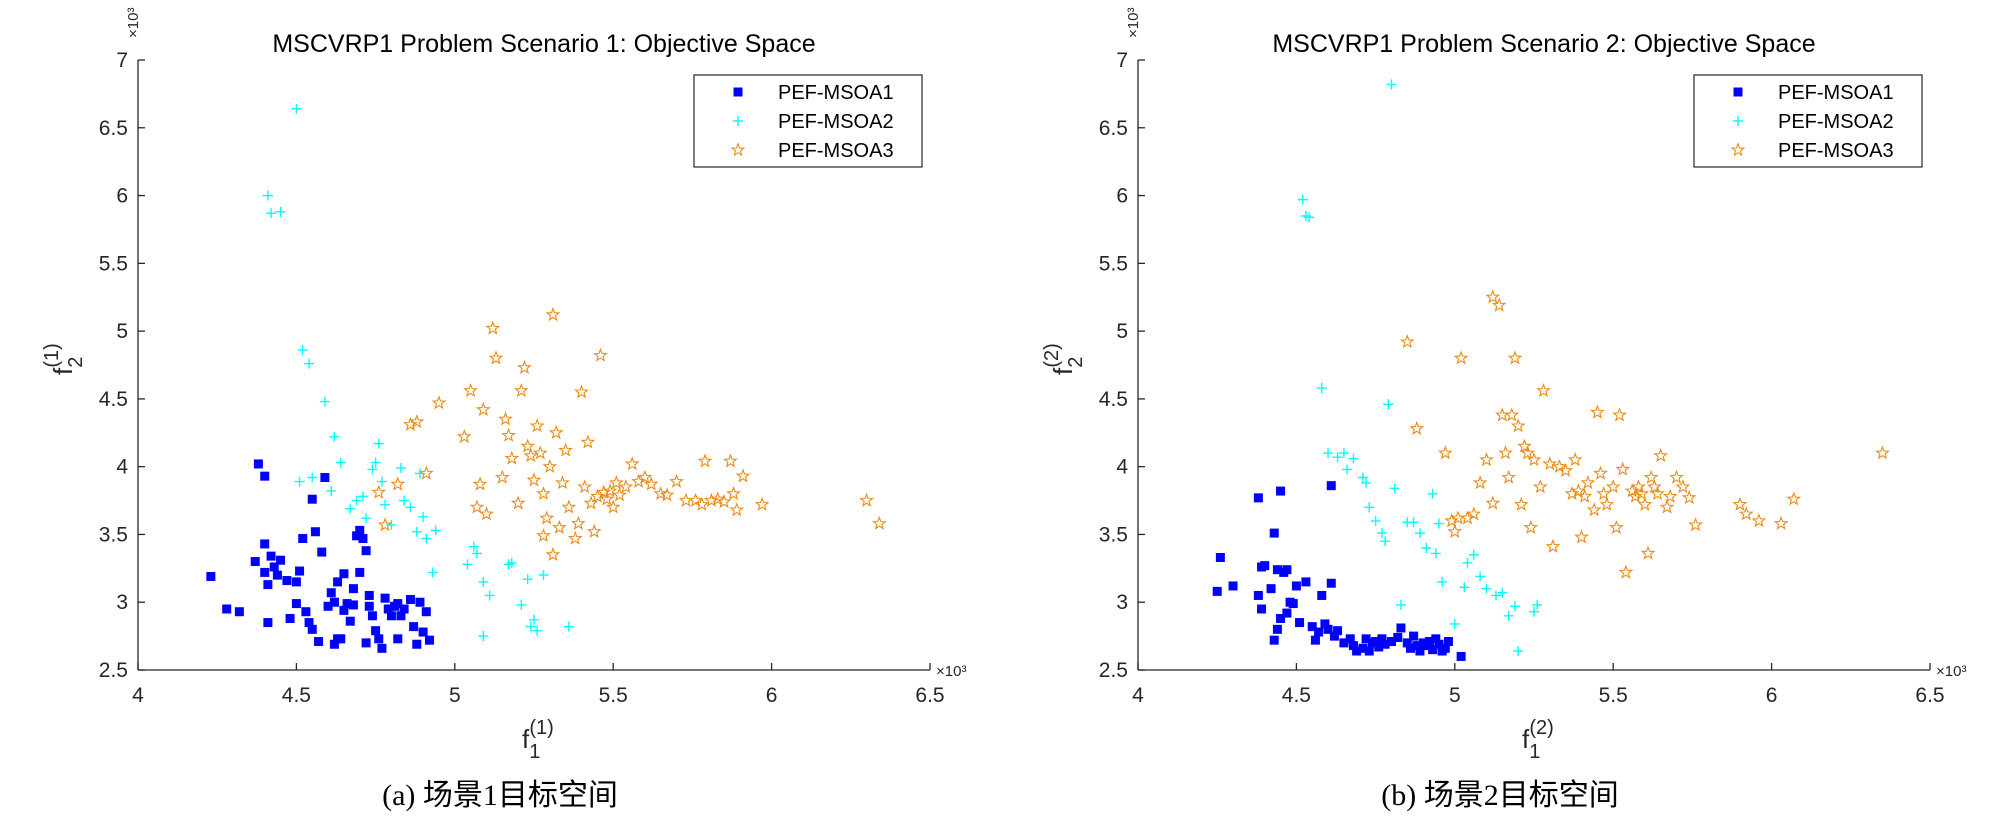 The width and height of the screenshot is (2000, 827). What do you see at coordinates (64, 359) in the screenshot?
I see `y-axis-label: f2(1)` at bounding box center [64, 359].